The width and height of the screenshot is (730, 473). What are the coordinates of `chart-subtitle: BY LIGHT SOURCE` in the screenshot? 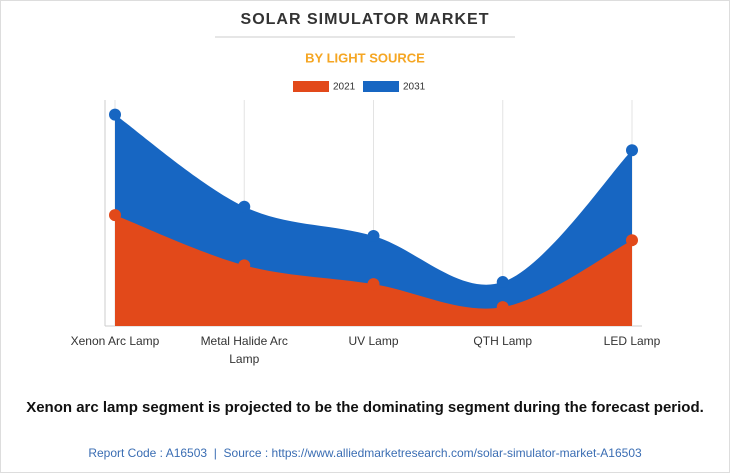 It's located at (365, 57).